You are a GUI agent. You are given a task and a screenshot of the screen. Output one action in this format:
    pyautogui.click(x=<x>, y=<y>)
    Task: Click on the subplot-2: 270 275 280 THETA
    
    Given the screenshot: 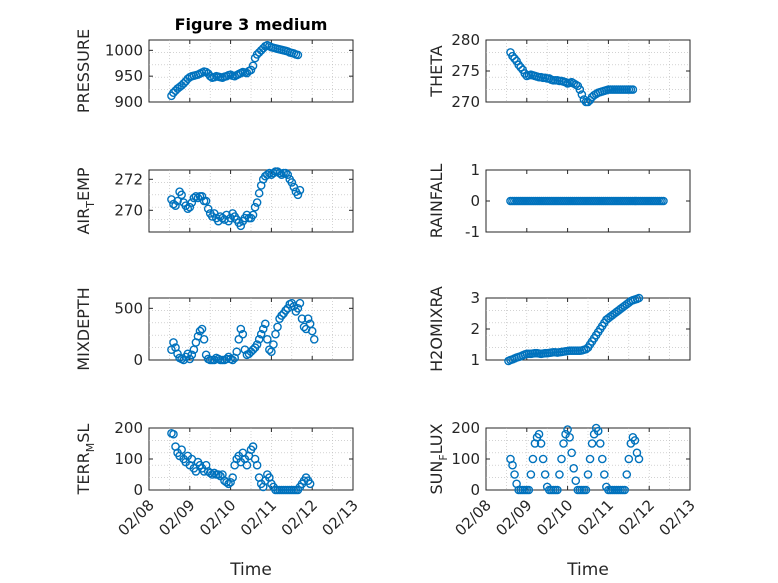 What is the action you would take?
    pyautogui.click(x=559, y=71)
    